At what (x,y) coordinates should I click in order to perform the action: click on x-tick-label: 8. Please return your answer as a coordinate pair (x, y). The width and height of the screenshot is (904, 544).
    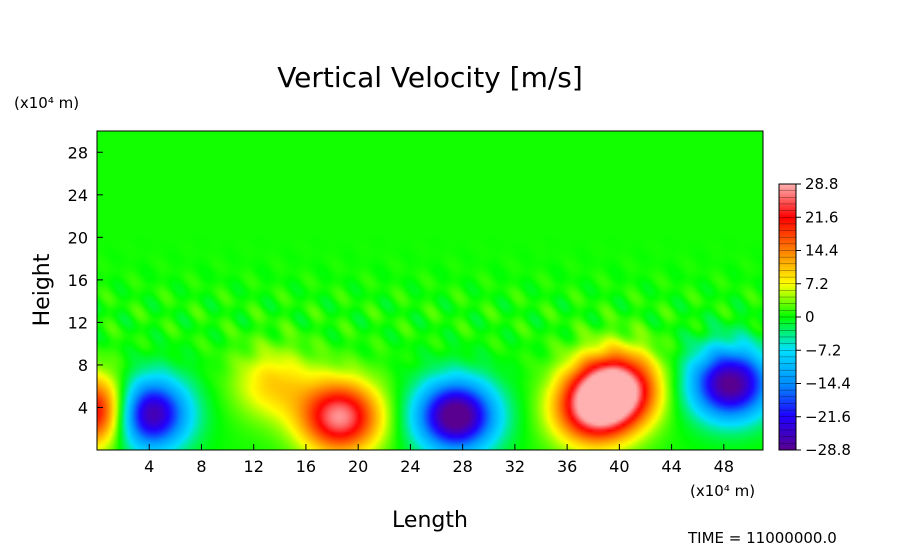
    Looking at the image, I should click on (201, 466).